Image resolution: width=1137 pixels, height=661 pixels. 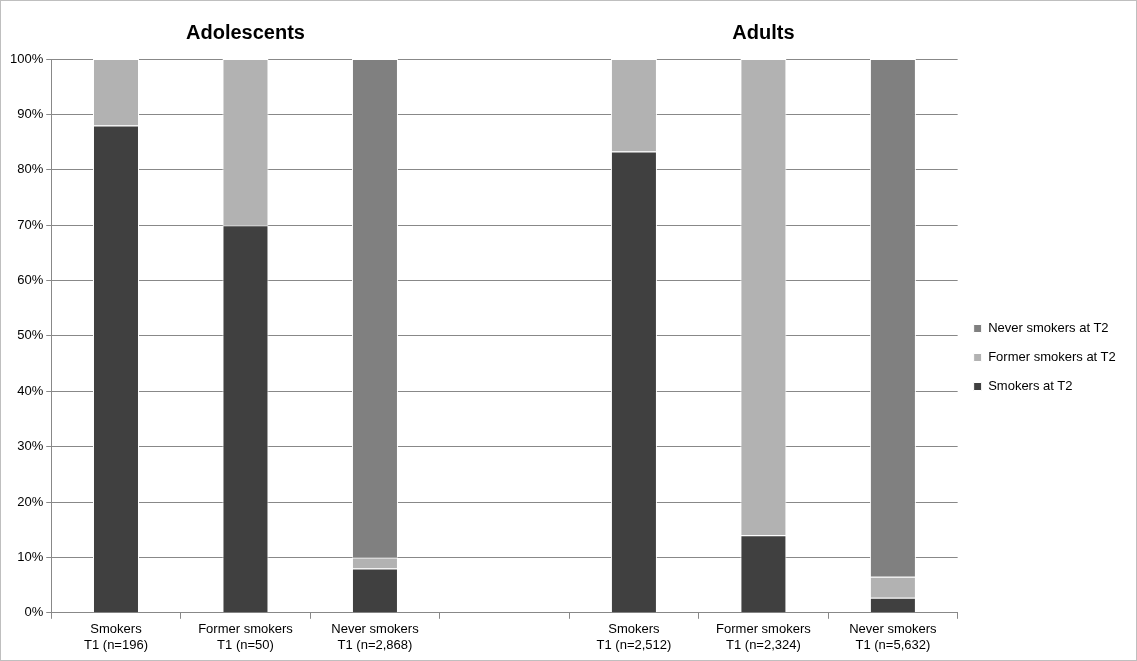 I want to click on legend-label: Never smokers at T2, so click(x=1048, y=328).